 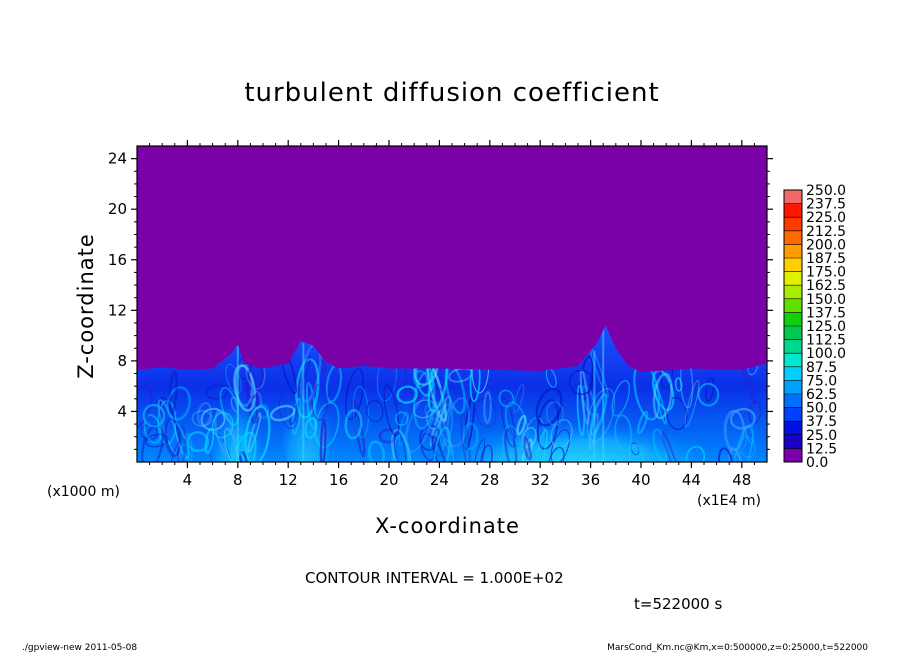 I want to click on colorbar-label: 187.5, so click(x=826, y=259).